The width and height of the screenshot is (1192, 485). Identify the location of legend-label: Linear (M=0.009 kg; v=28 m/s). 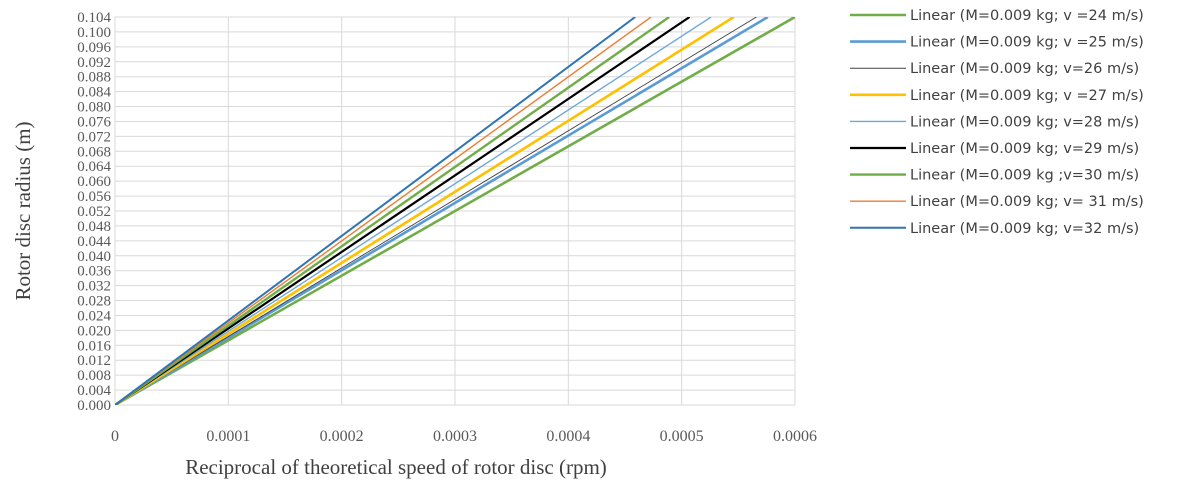
(1024, 122).